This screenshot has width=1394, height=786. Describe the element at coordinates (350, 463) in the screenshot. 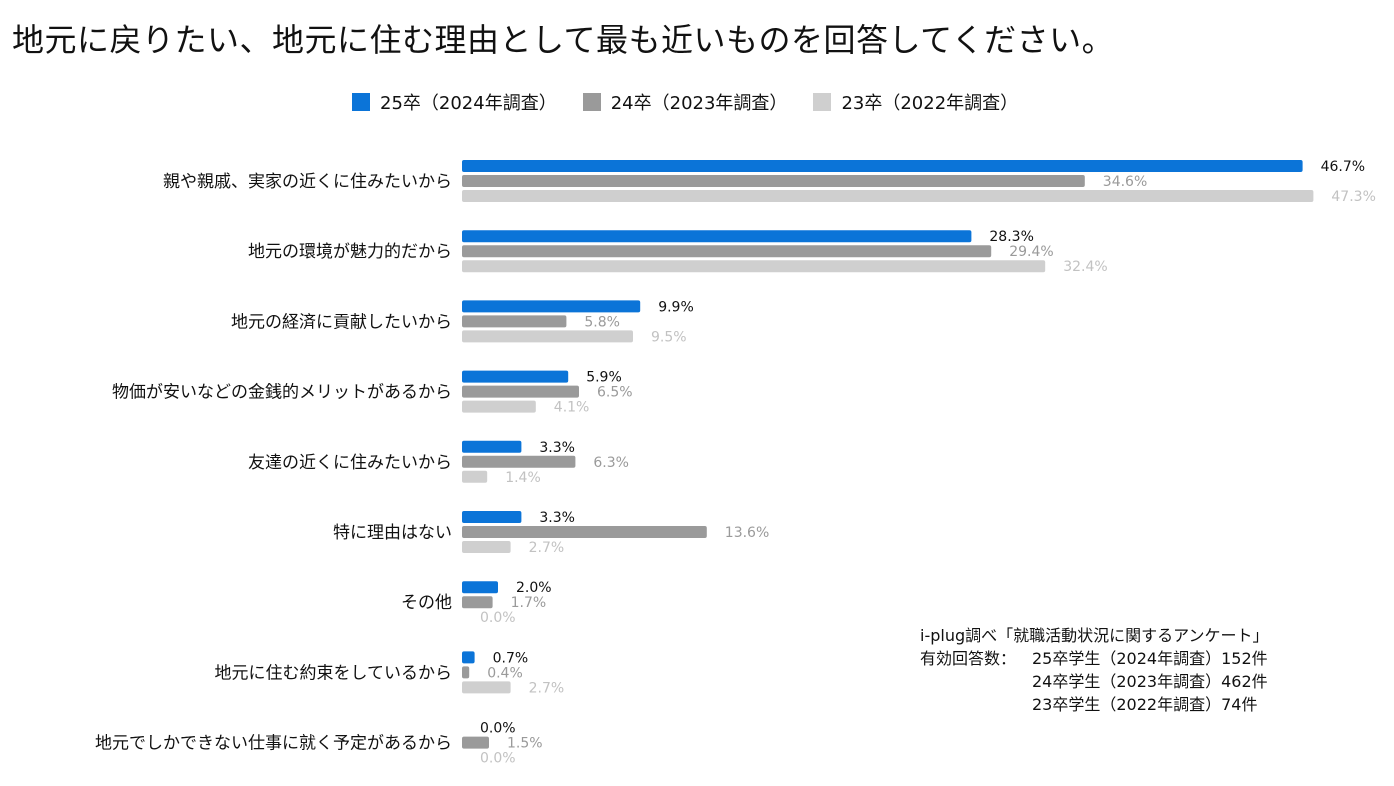

I see `category-label: 友達の近くに住みたいから` at that location.